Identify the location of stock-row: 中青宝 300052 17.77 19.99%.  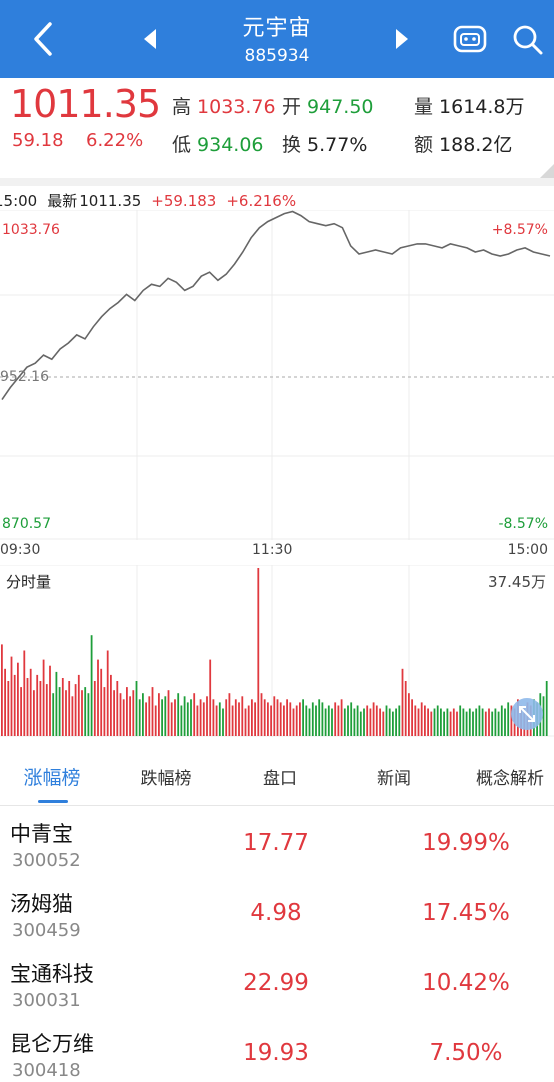
(277, 847).